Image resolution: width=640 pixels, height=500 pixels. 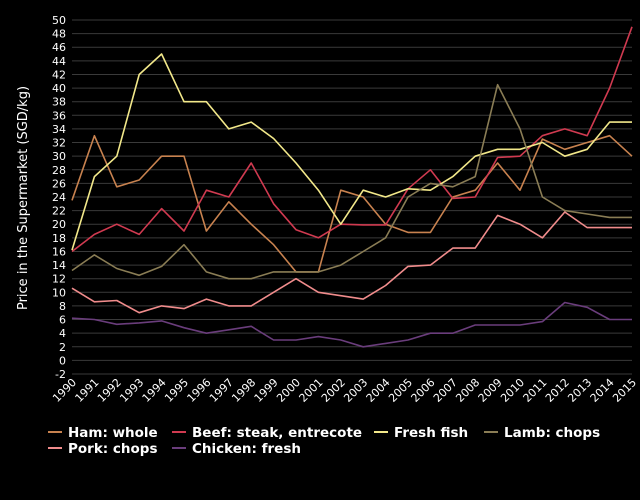 I want to click on y-tick-label: 8, so click(x=62, y=306).